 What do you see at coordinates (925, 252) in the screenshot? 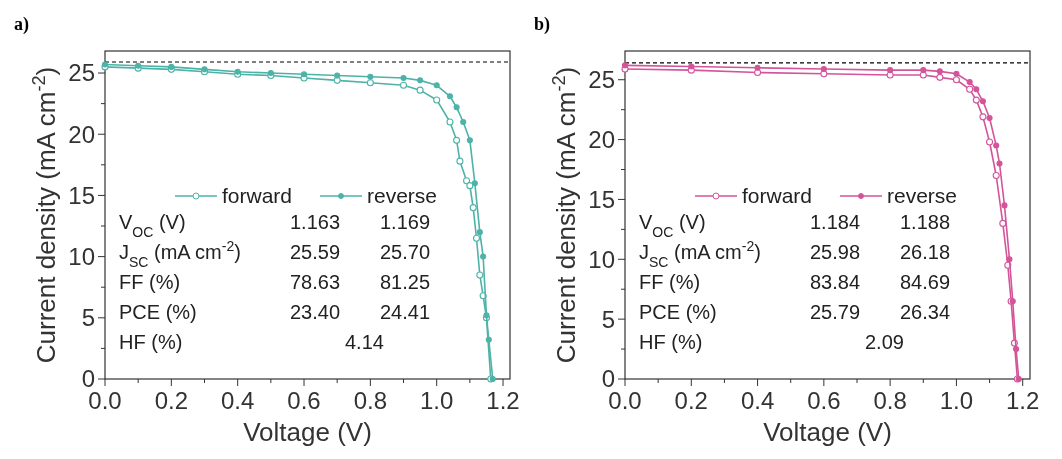
I see `annotation: 26.18` at bounding box center [925, 252].